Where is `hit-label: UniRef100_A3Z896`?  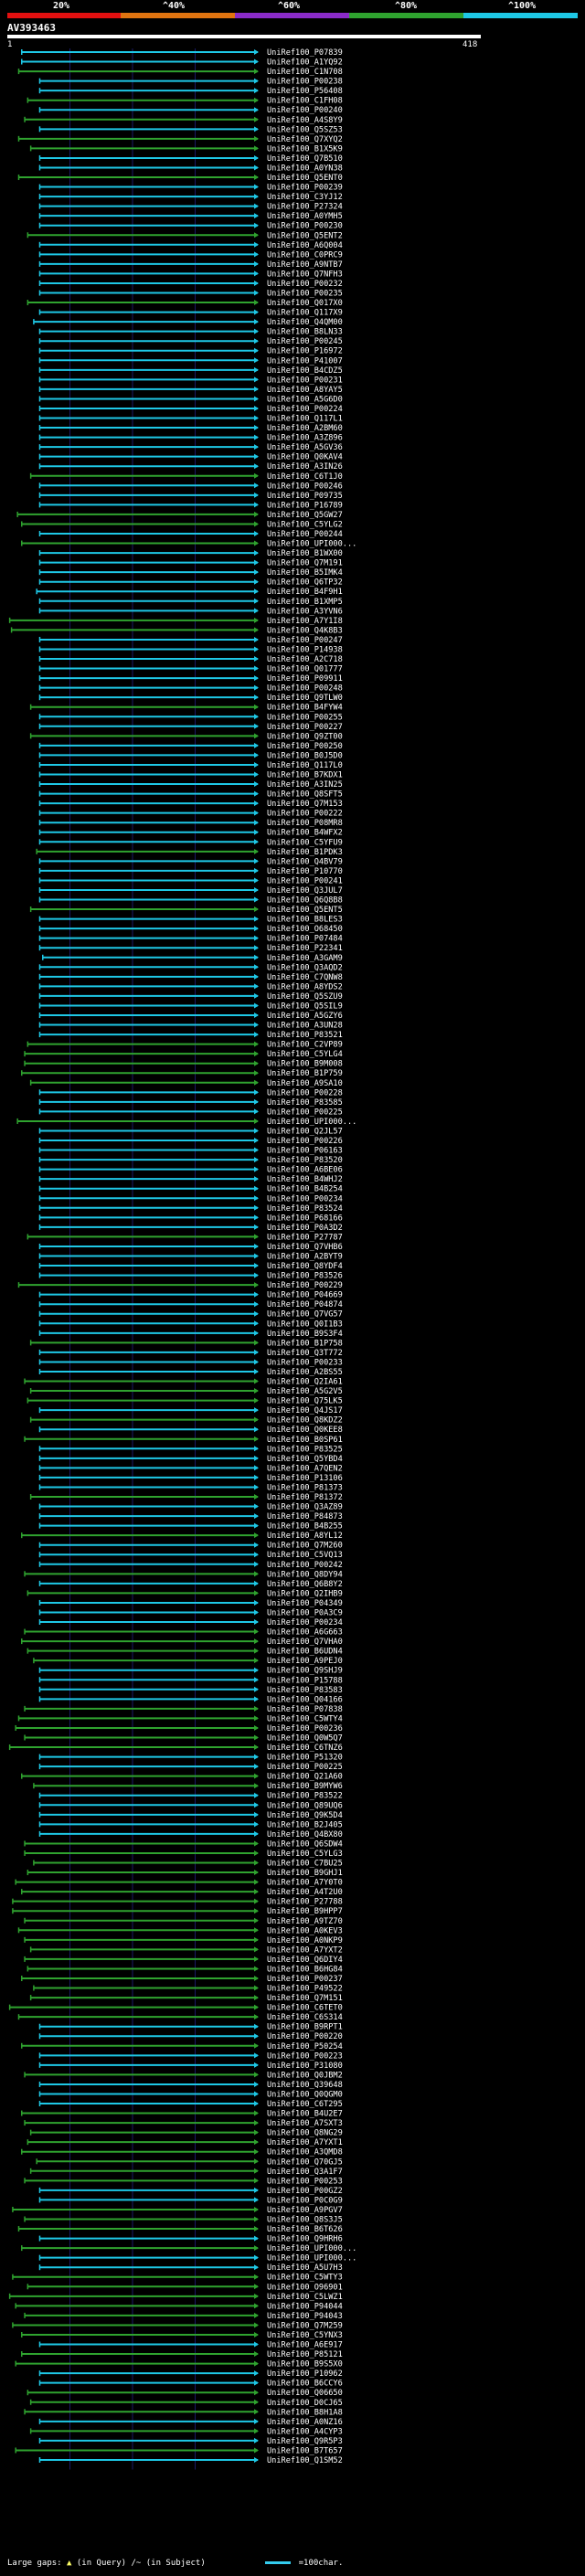 hit-label: UniRef100_A3Z896 is located at coordinates (305, 438).